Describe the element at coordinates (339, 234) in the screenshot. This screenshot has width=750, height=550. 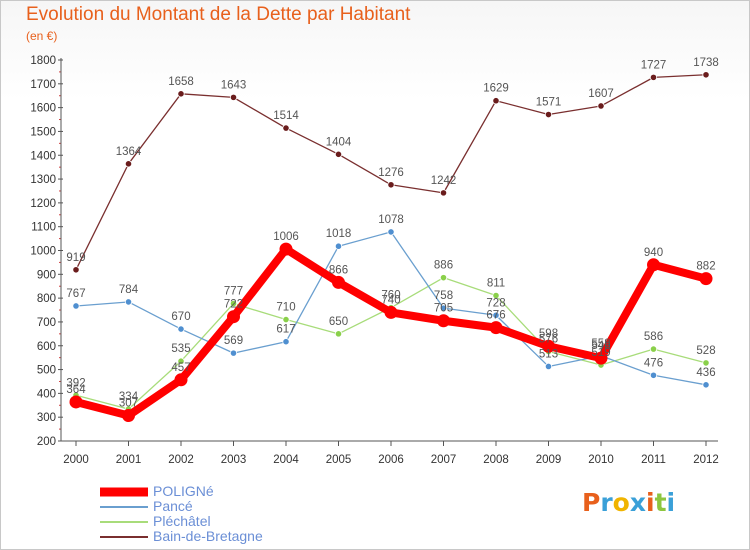
I see `data-label: 1018` at that location.